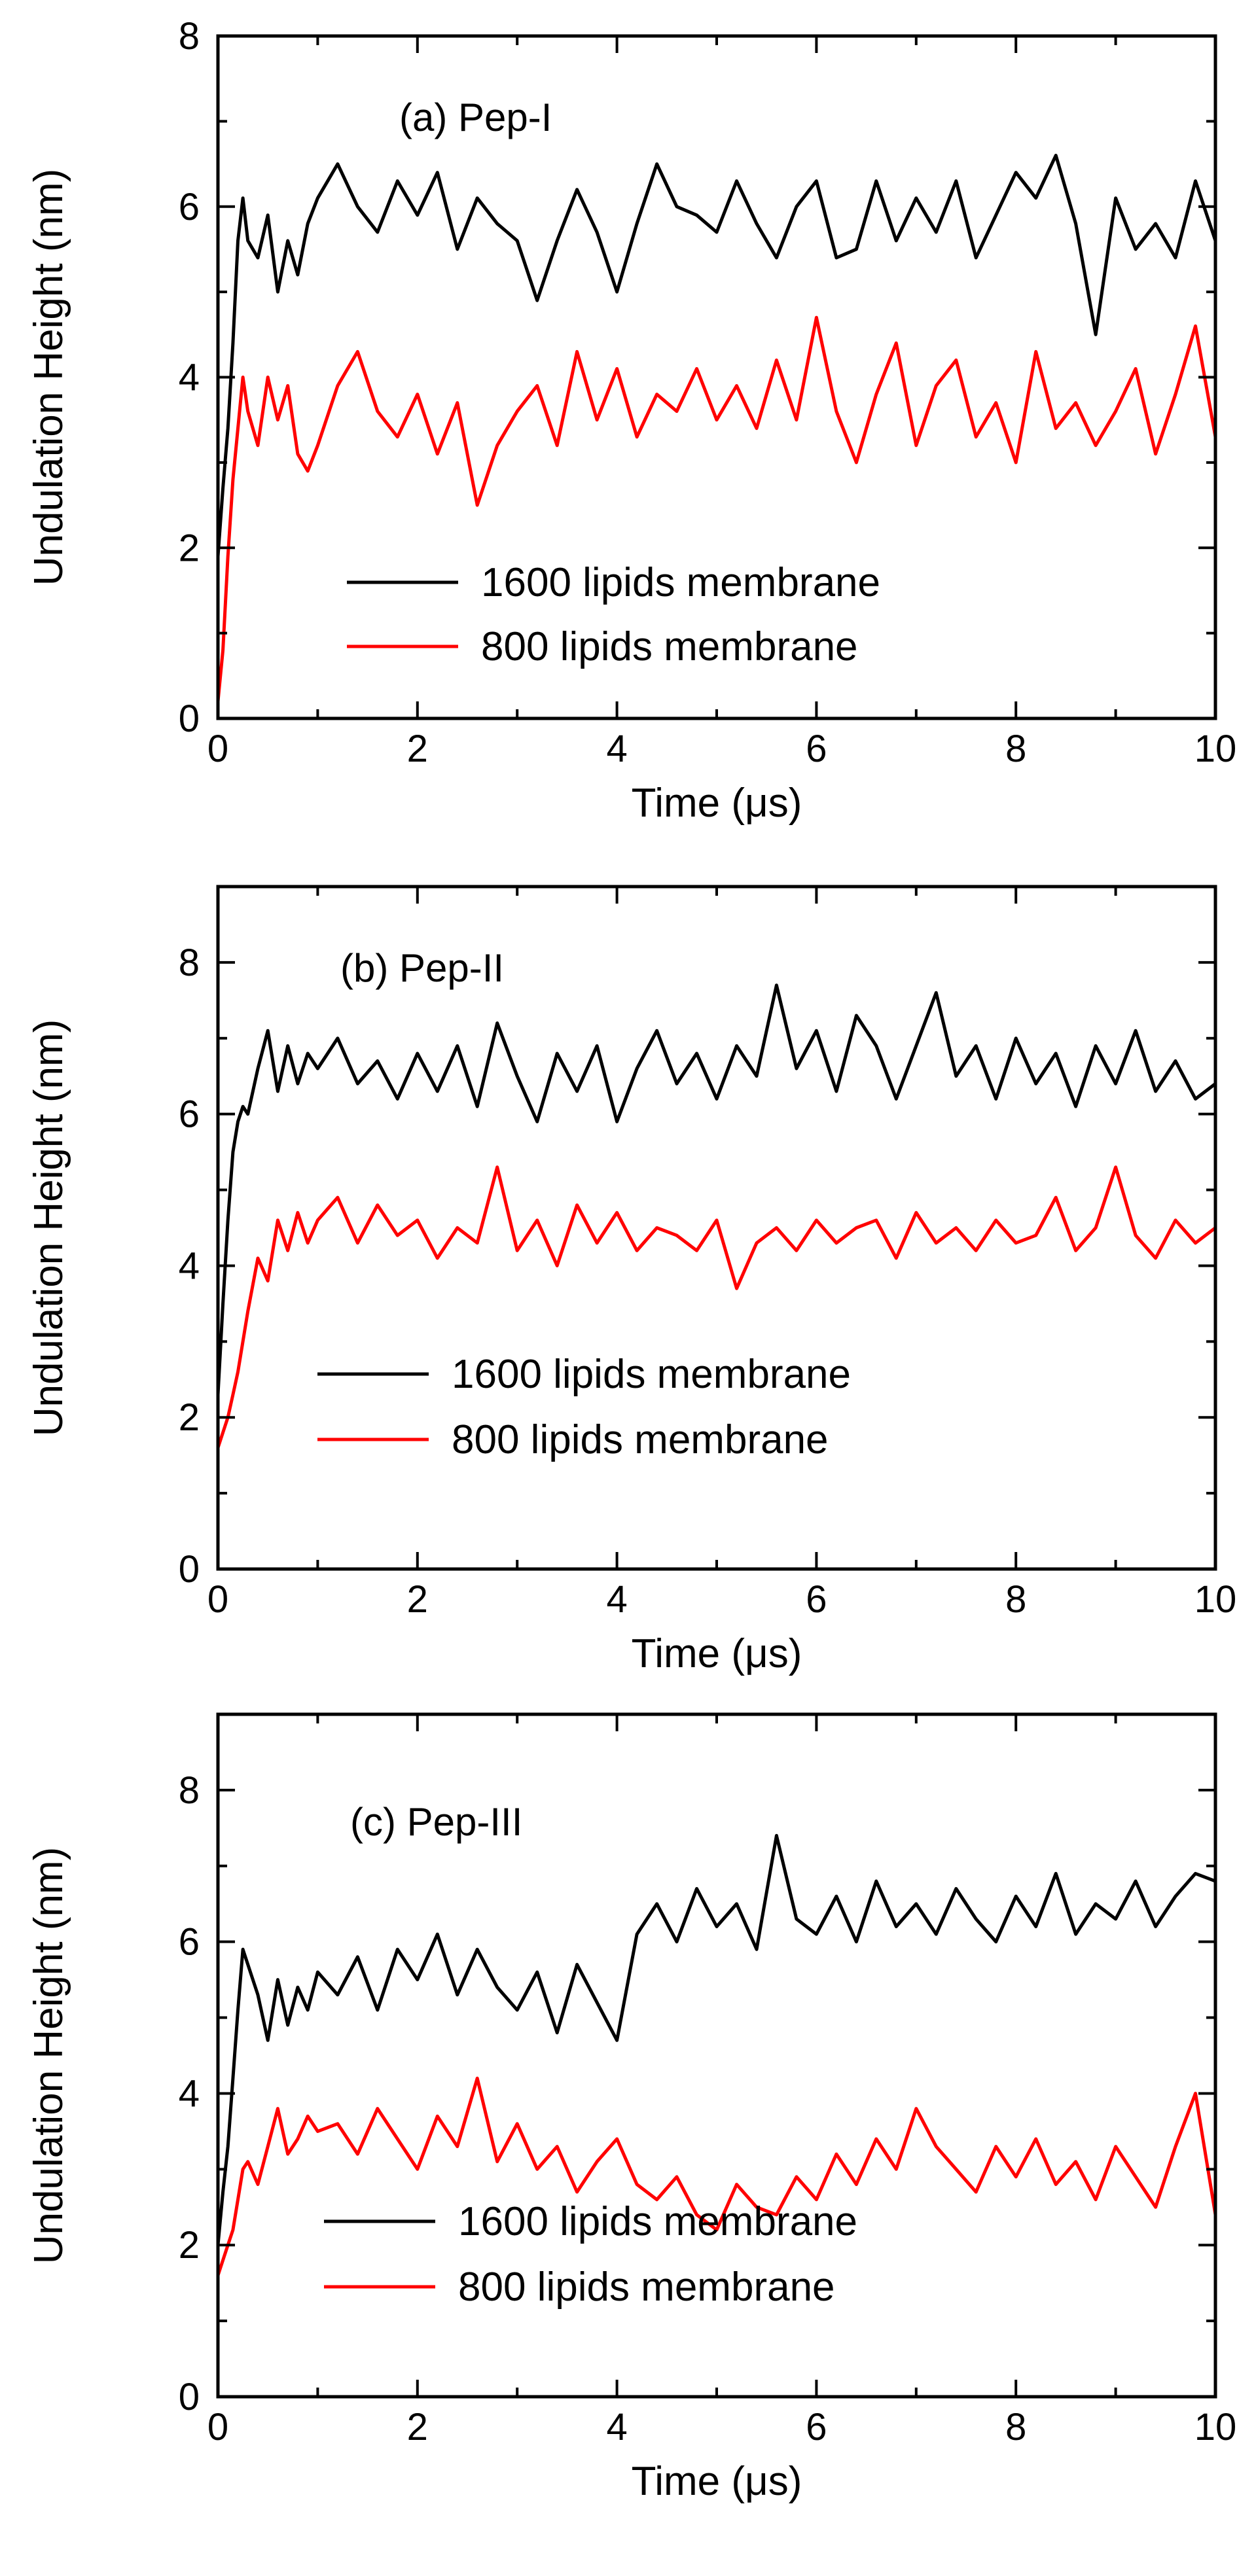 This screenshot has width=1256, height=2576. What do you see at coordinates (436, 1822) in the screenshot?
I see `panel-title: (c) Pep-III` at bounding box center [436, 1822].